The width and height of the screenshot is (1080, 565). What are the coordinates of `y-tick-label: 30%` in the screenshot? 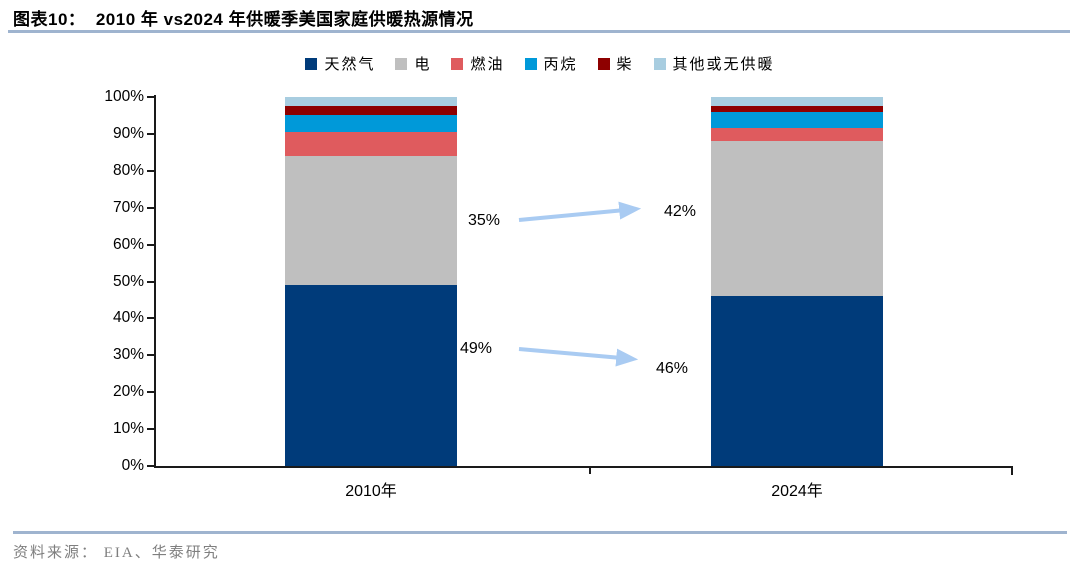 It's located at (128, 355).